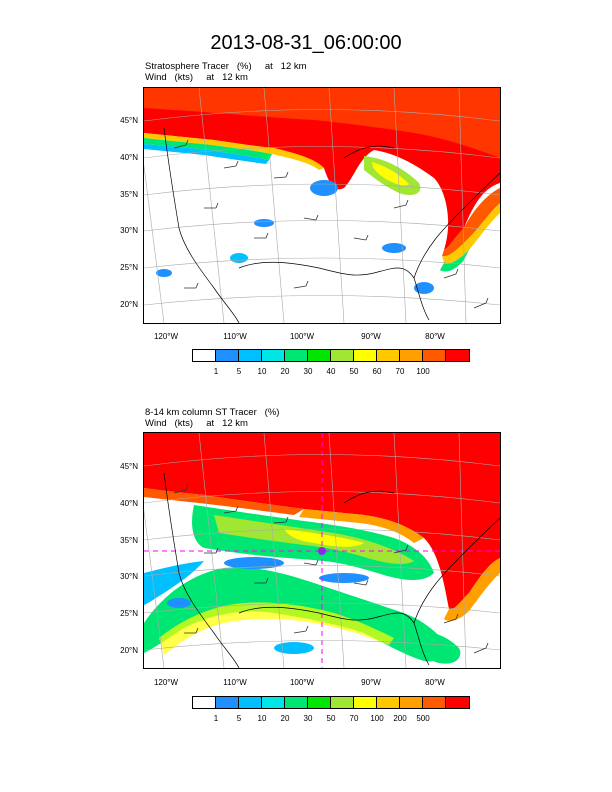 The image size is (612, 792). What do you see at coordinates (423, 371) in the screenshot?
I see `panel1-cbar-label: 100` at bounding box center [423, 371].